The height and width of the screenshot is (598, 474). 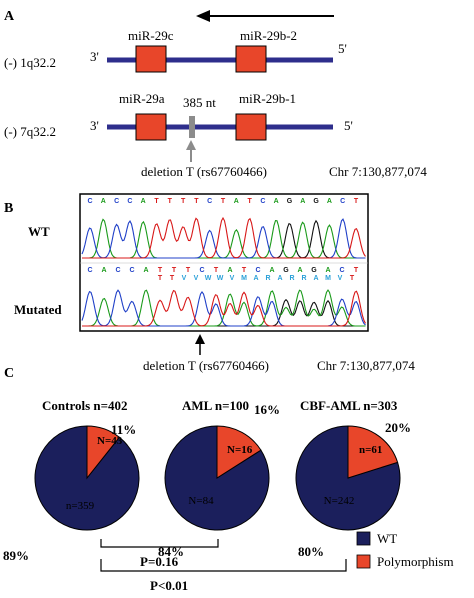 I want to click on bracket-p001, so click(x=223, y=565).